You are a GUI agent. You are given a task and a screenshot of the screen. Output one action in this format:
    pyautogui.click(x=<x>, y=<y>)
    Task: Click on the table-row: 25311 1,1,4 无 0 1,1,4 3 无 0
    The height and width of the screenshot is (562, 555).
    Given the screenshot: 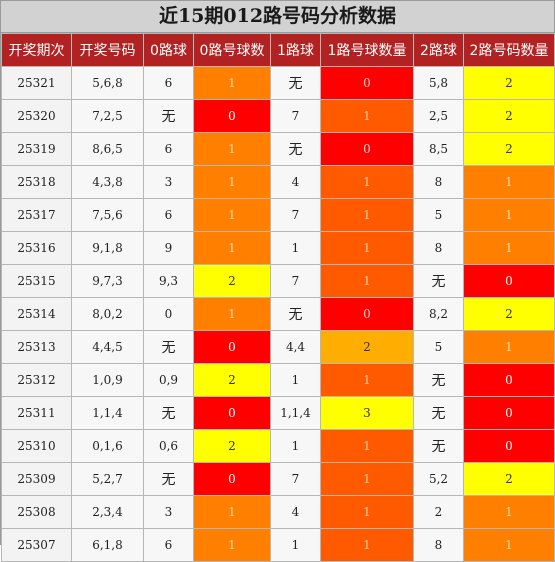 What is the action you would take?
    pyautogui.click(x=278, y=413)
    